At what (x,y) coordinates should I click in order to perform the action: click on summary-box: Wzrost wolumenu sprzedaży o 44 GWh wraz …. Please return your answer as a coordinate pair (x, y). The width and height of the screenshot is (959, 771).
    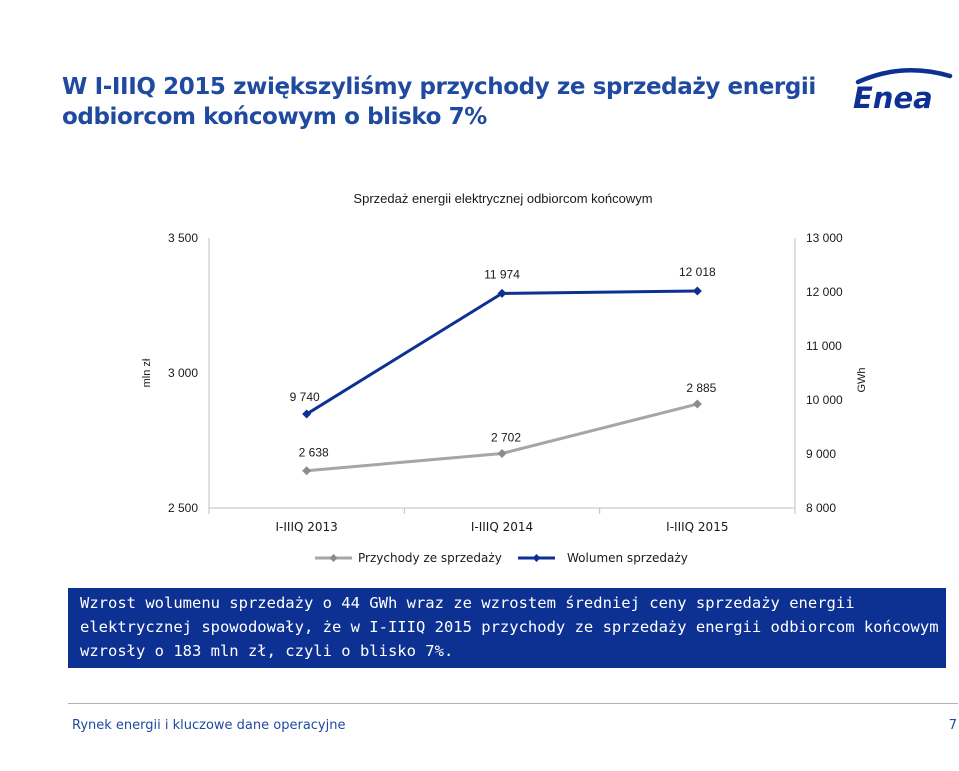
    Looking at the image, I should click on (507, 628).